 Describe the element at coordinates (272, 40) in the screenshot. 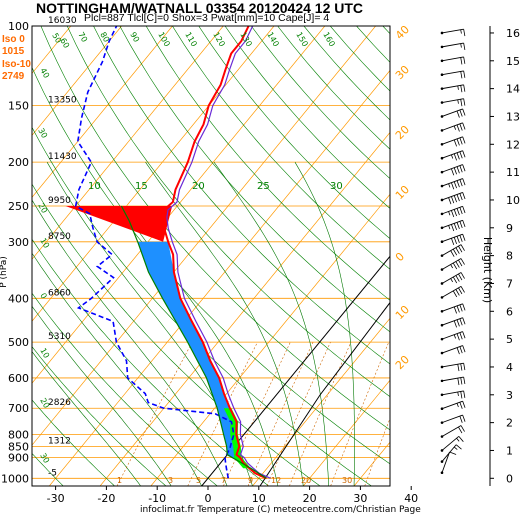

I see `dry-adiabat-top-label: 140` at that location.